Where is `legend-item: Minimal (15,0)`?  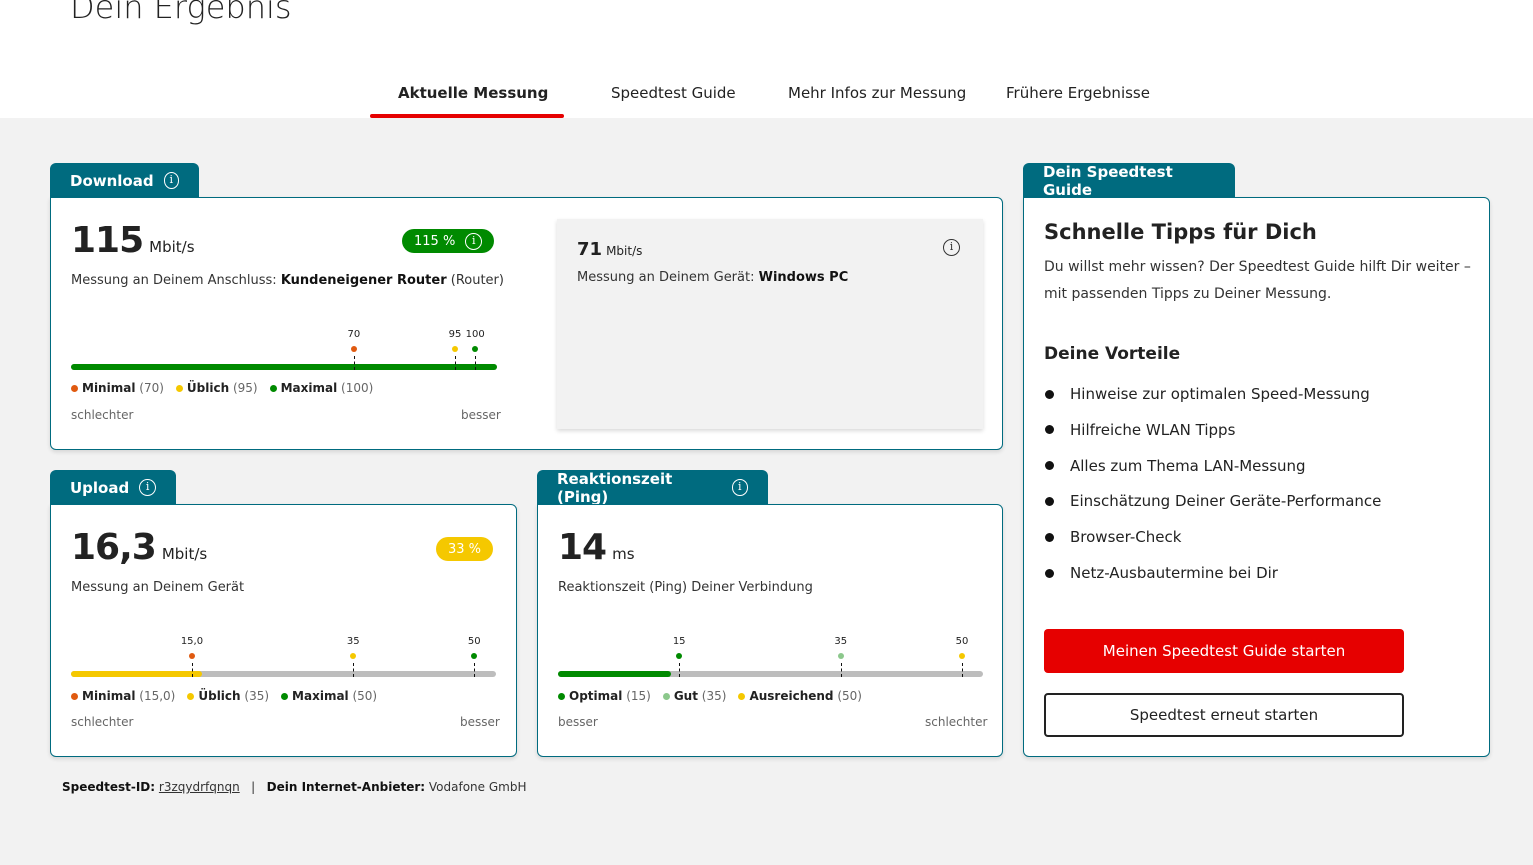
legend-item: Minimal (15,0) is located at coordinates (123, 696).